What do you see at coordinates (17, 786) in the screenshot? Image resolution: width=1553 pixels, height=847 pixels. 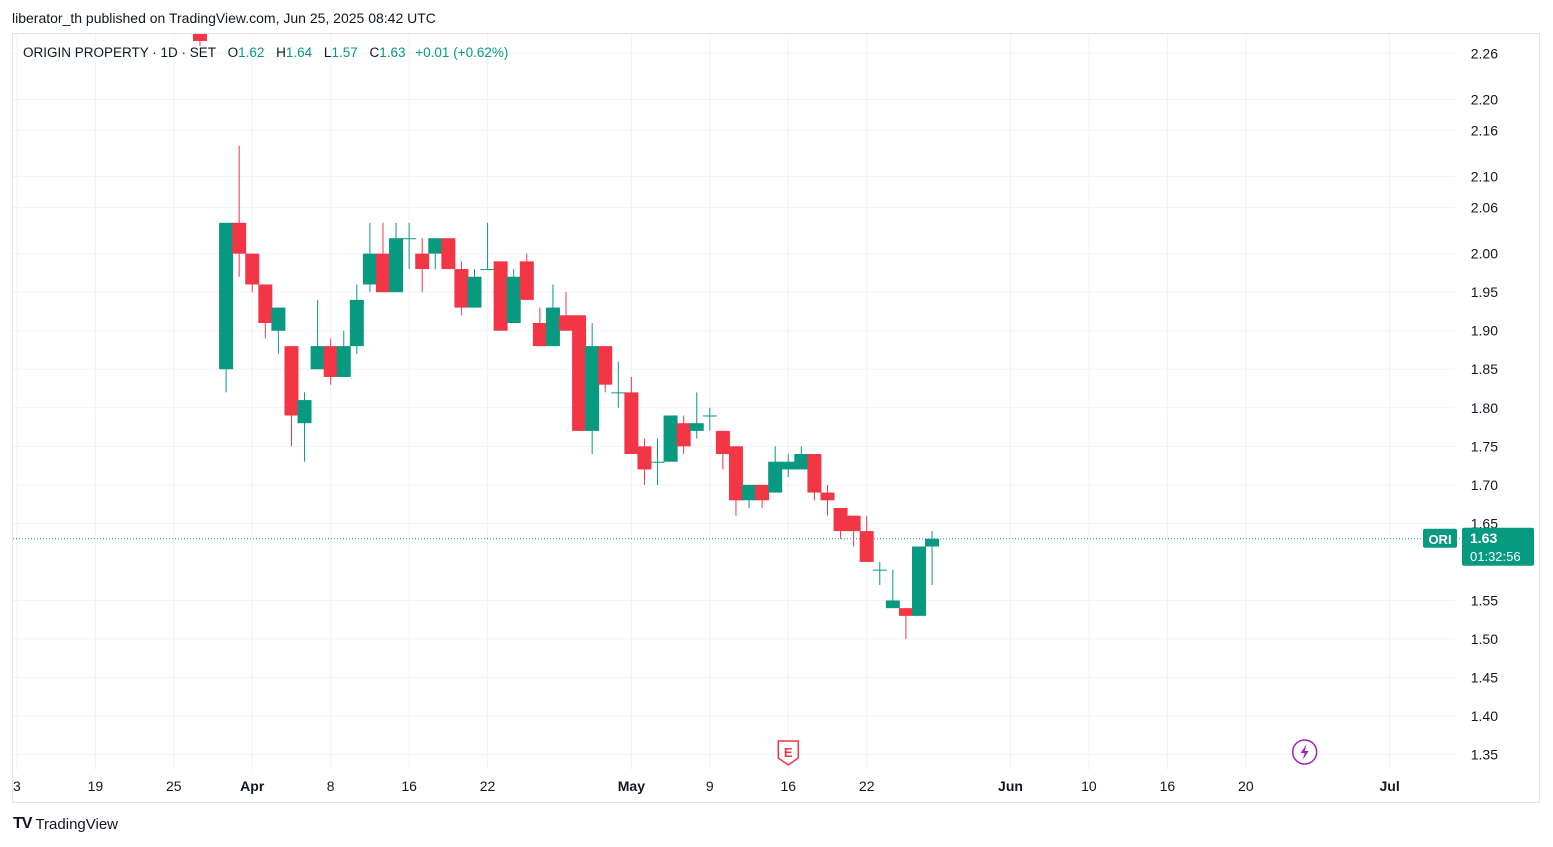 I see `x-tick-label: 3` at bounding box center [17, 786].